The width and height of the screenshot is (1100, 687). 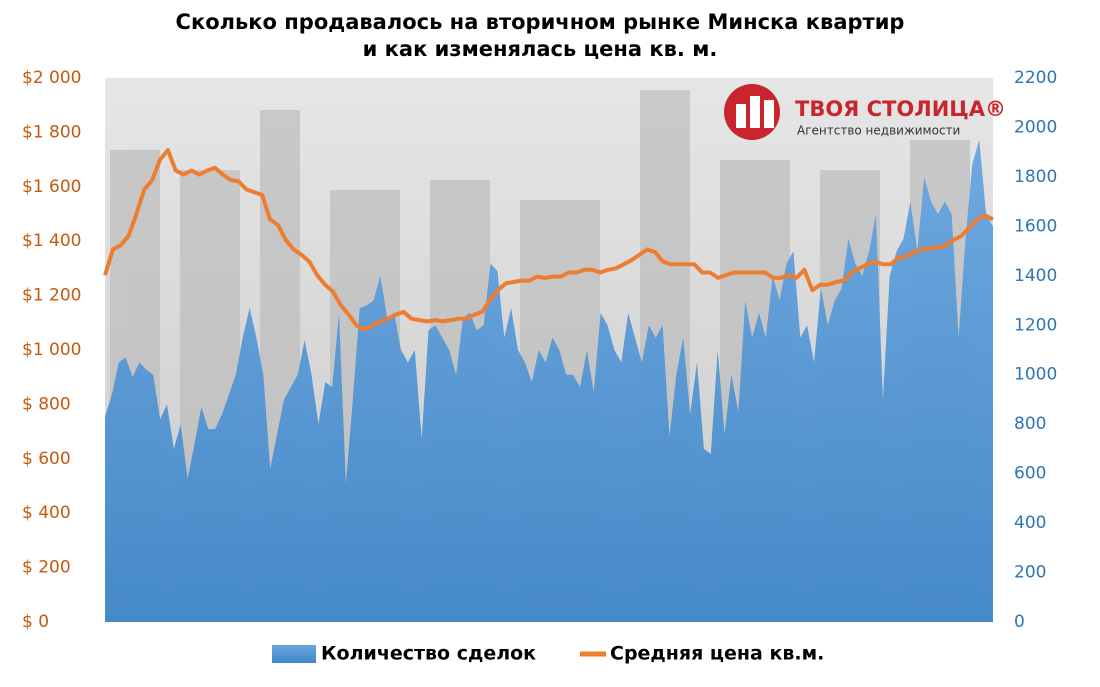 I want to click on y-tick-label: $ 800, so click(x=46, y=404).